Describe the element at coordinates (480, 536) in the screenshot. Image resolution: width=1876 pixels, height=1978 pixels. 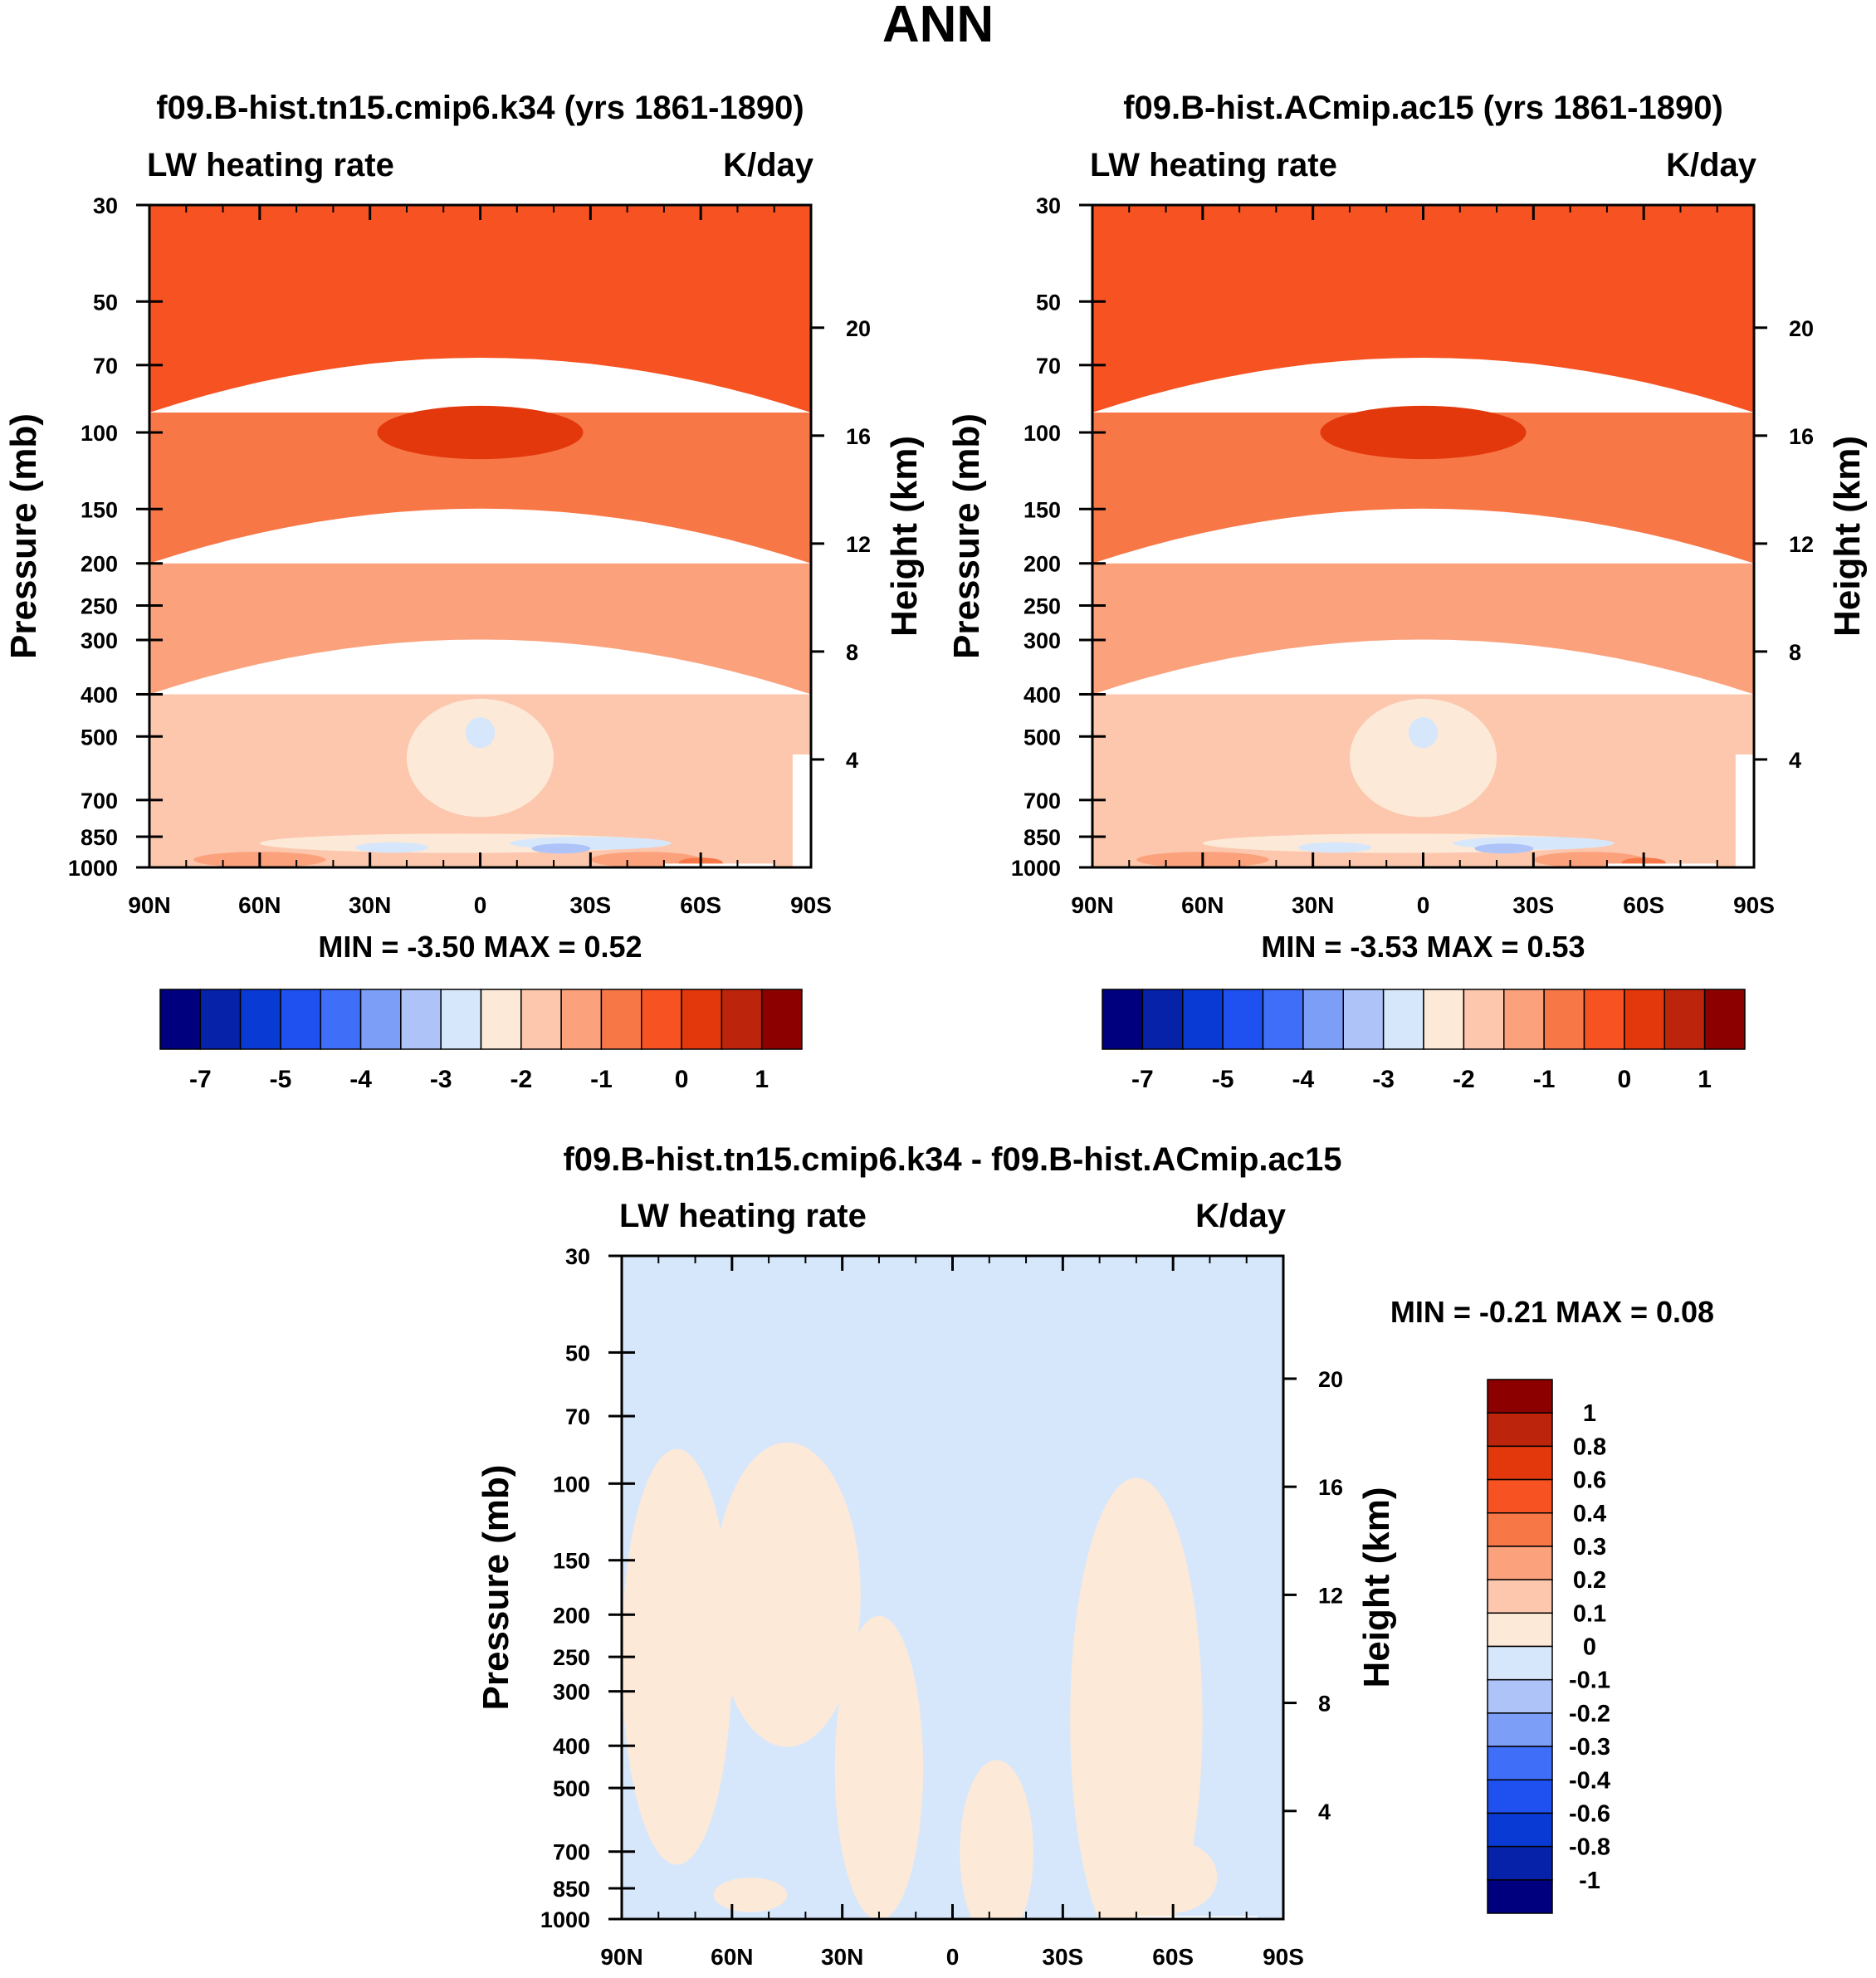
I see `contour-field` at that location.